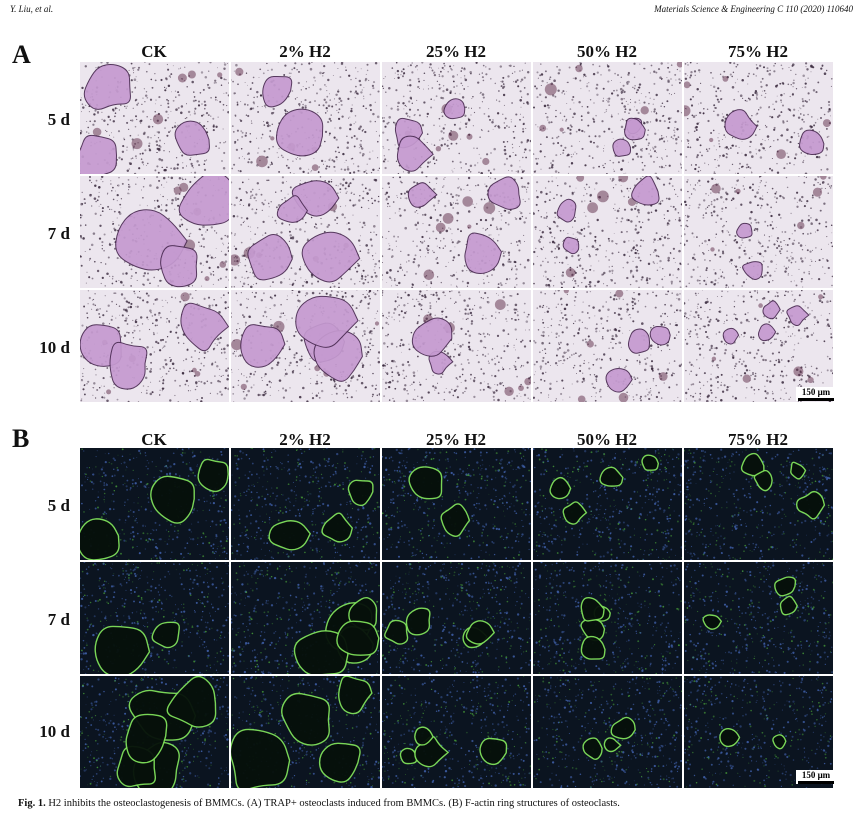  Describe the element at coordinates (58, 233) in the screenshot. I see `panel-a-row-label-1: 7 d` at that location.